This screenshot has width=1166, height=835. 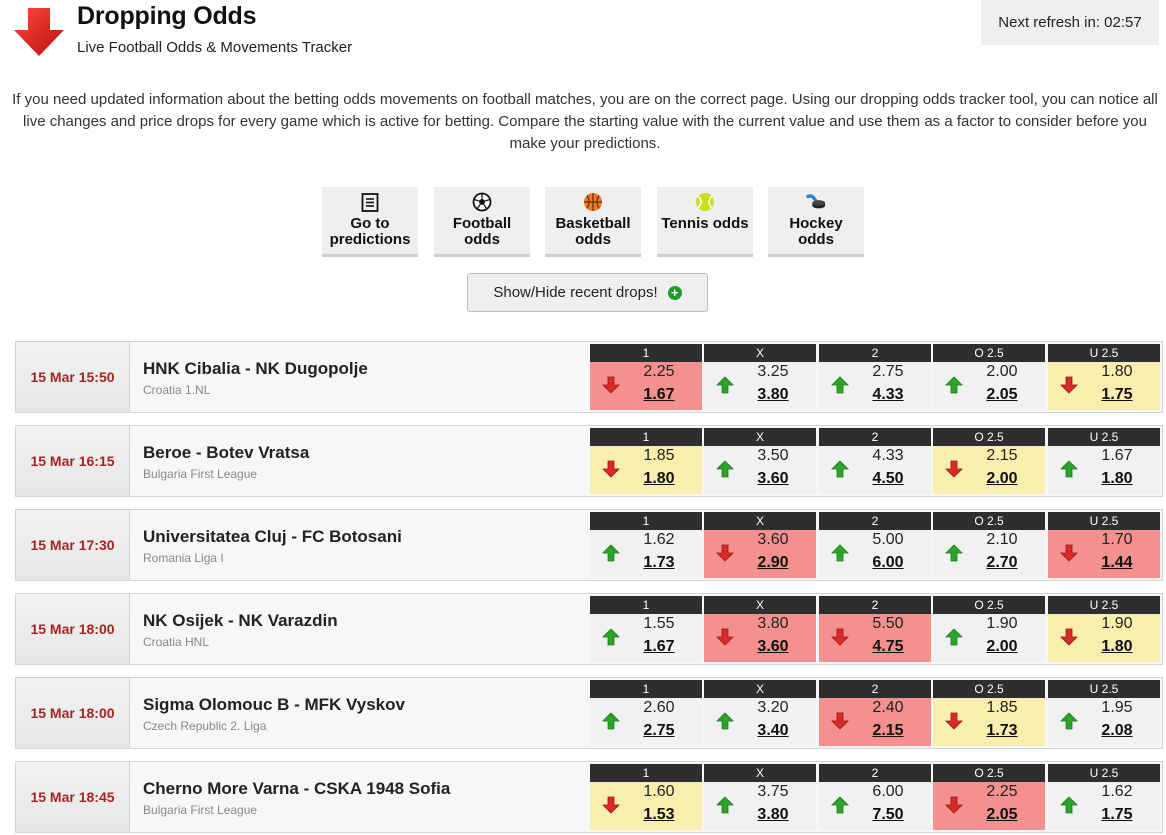 I want to click on odds-cell: 2 2.75 4.33, so click(x=875, y=377).